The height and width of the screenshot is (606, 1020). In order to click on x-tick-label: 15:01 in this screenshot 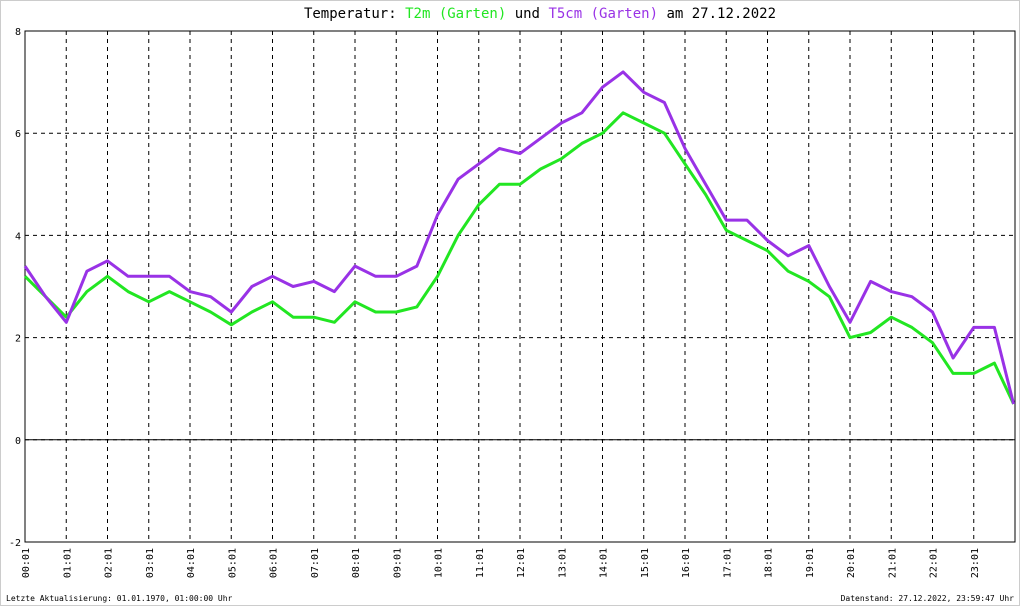, I will do `click(645, 563)`.